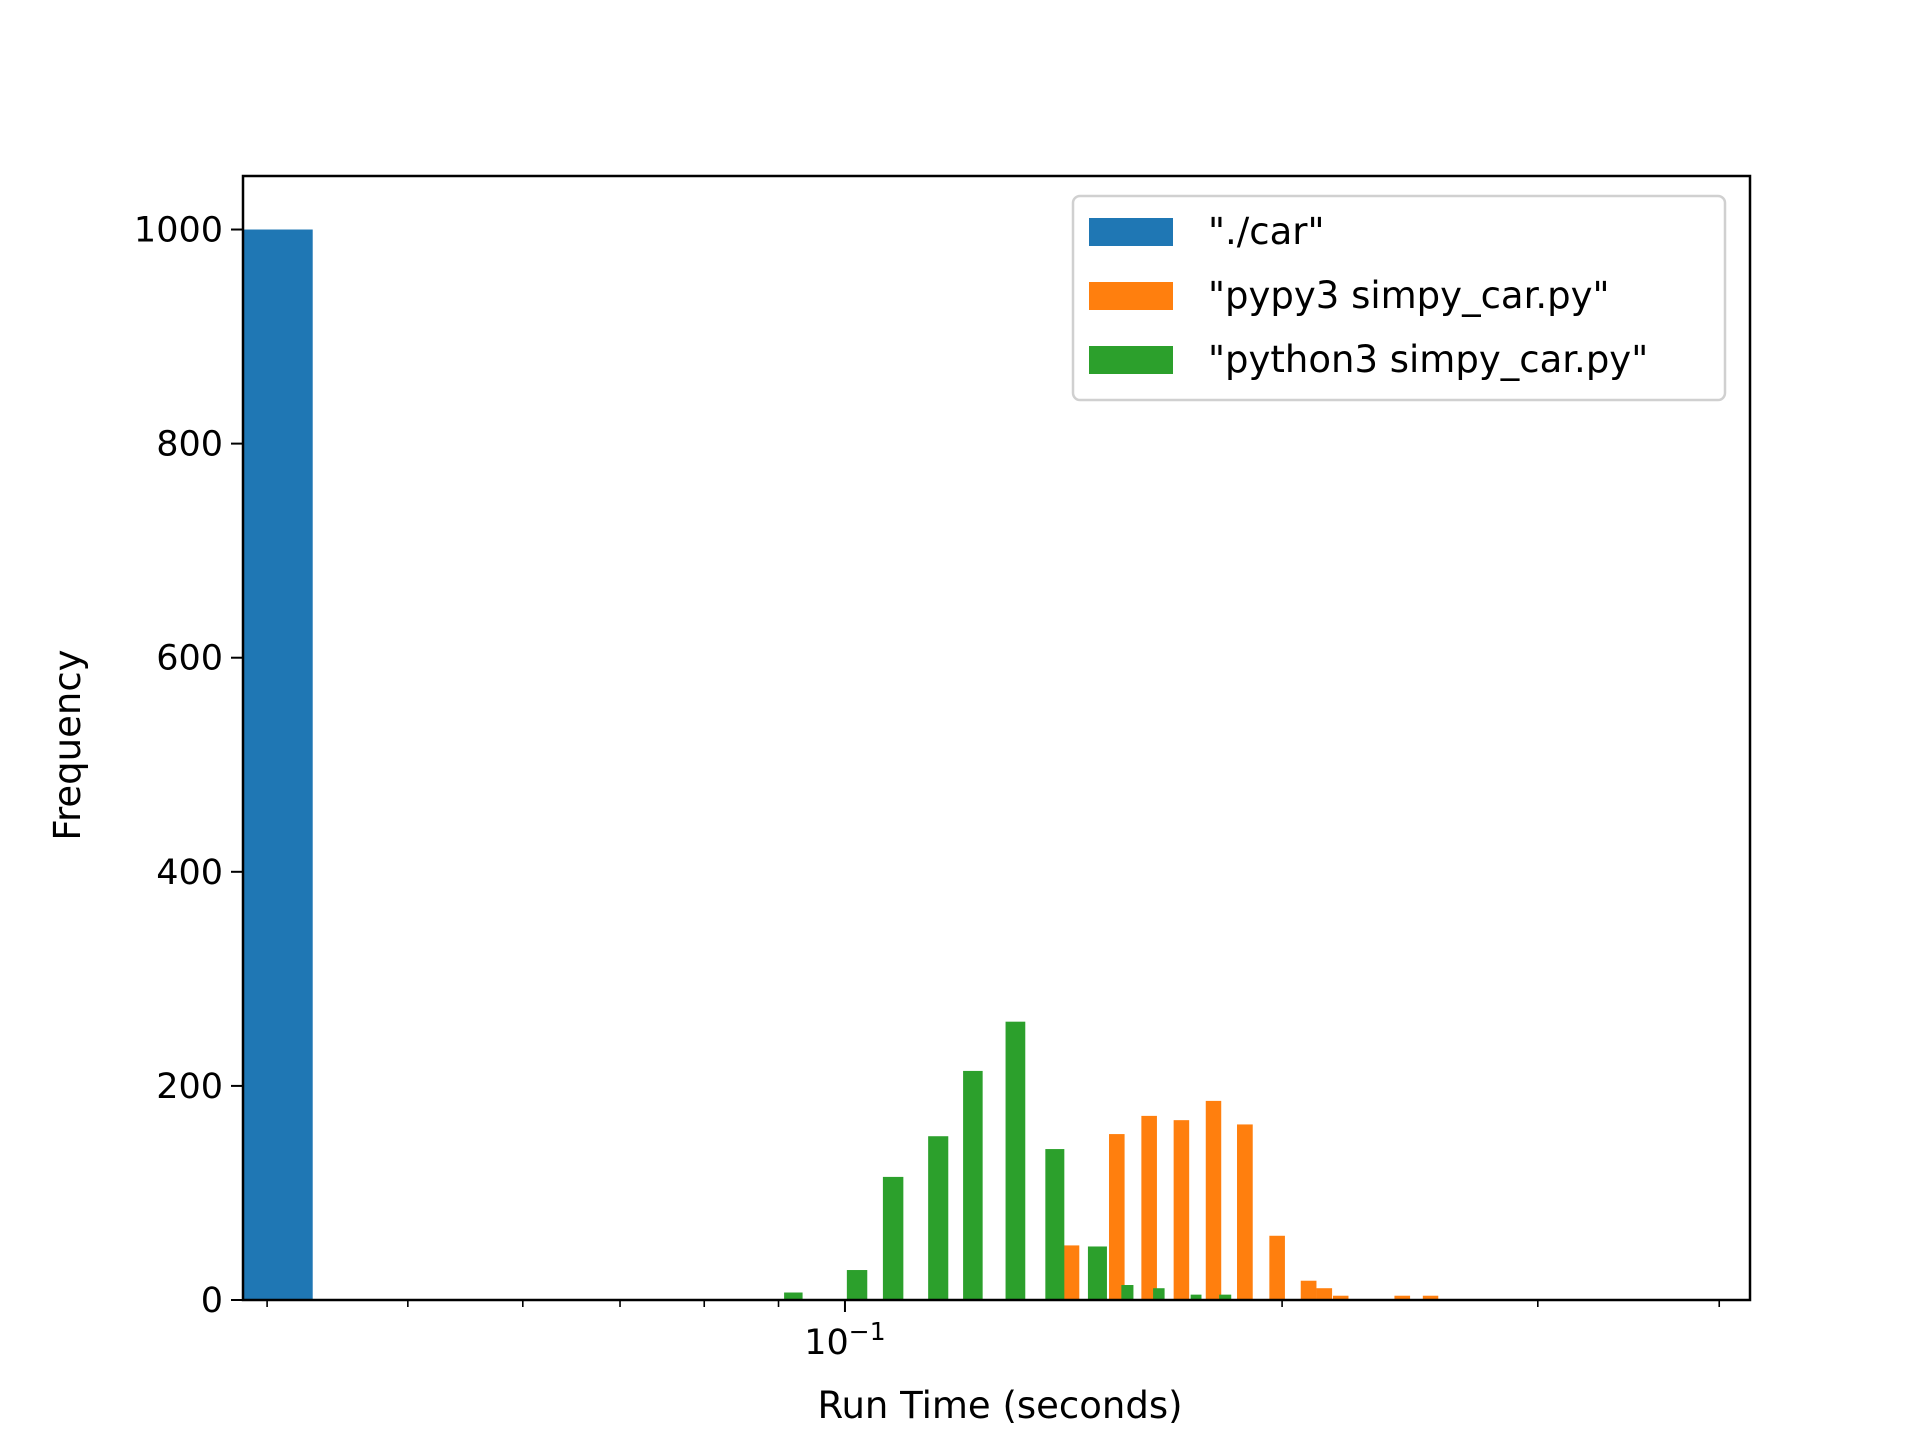 Image resolution: width=1920 pixels, height=1440 pixels. Describe the element at coordinates (212, 1301) in the screenshot. I see `y-tick-label: 0` at that location.